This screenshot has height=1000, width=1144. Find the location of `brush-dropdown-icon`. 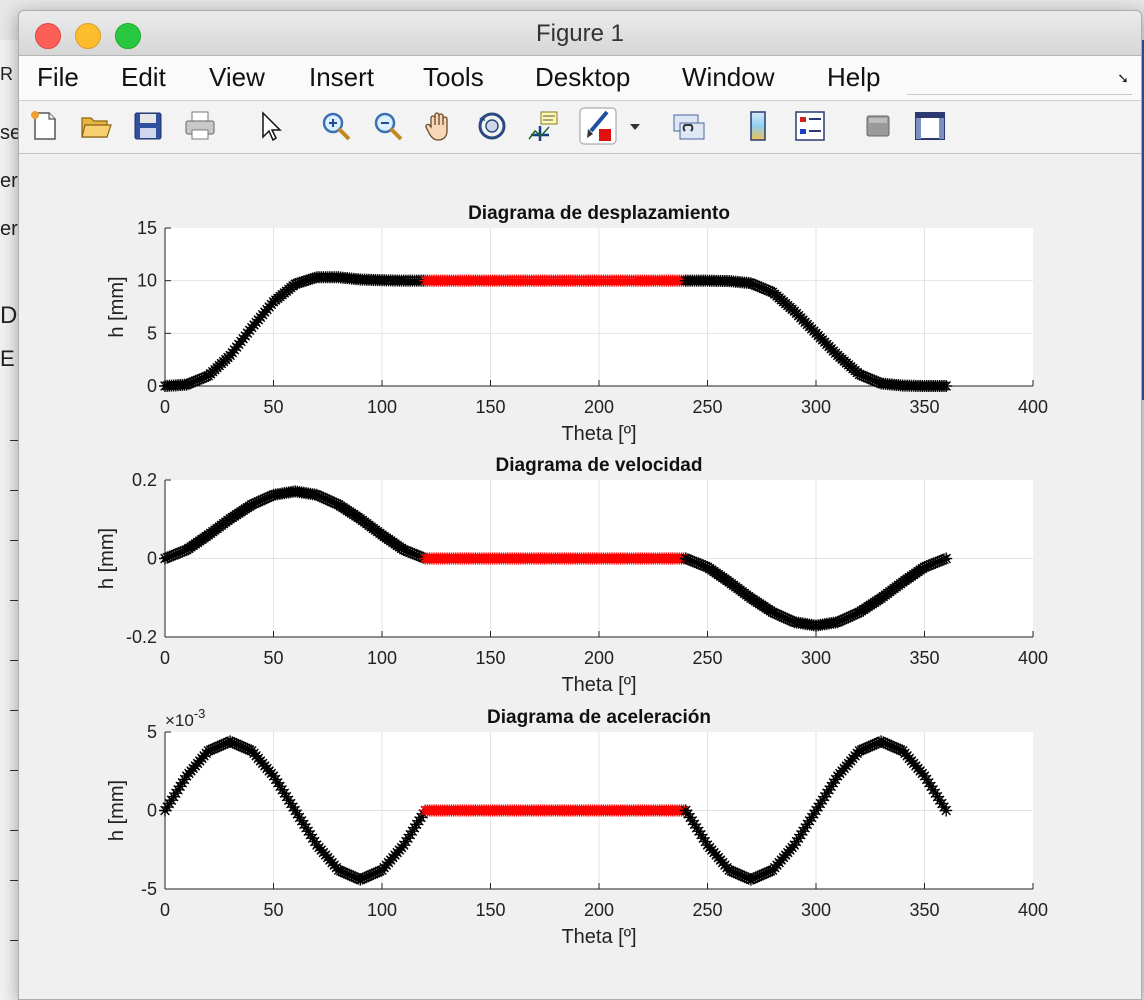

brush-dropdown-icon is located at coordinates (635, 126).